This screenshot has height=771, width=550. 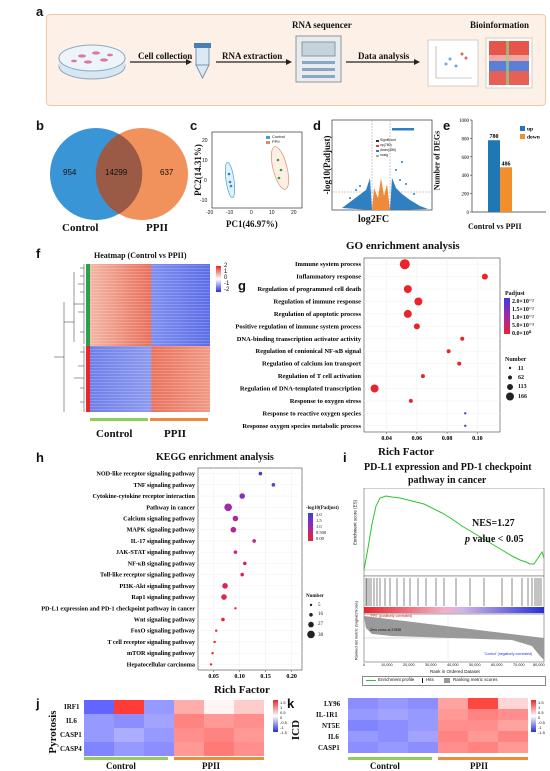 What do you see at coordinates (205, 141) in the screenshot?
I see `pca-ytick-3: 20` at bounding box center [205, 141].